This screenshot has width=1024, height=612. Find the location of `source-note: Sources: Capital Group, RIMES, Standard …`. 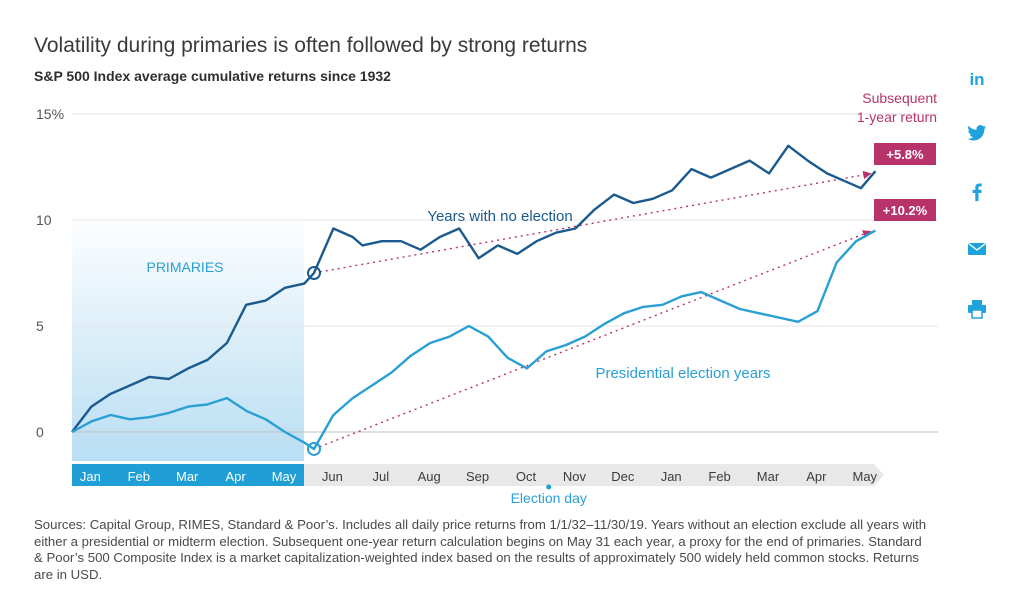

source-note: Sources: Capital Group, RIMES, Standard … is located at coordinates (480, 549).